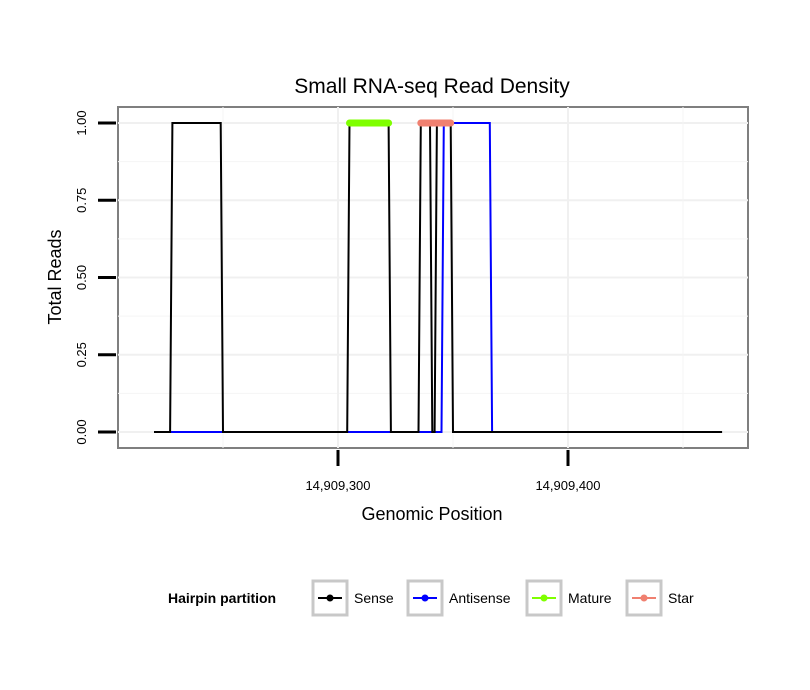 The height and width of the screenshot is (690, 810). I want to click on legend-title: Hairpin partition, so click(222, 598).